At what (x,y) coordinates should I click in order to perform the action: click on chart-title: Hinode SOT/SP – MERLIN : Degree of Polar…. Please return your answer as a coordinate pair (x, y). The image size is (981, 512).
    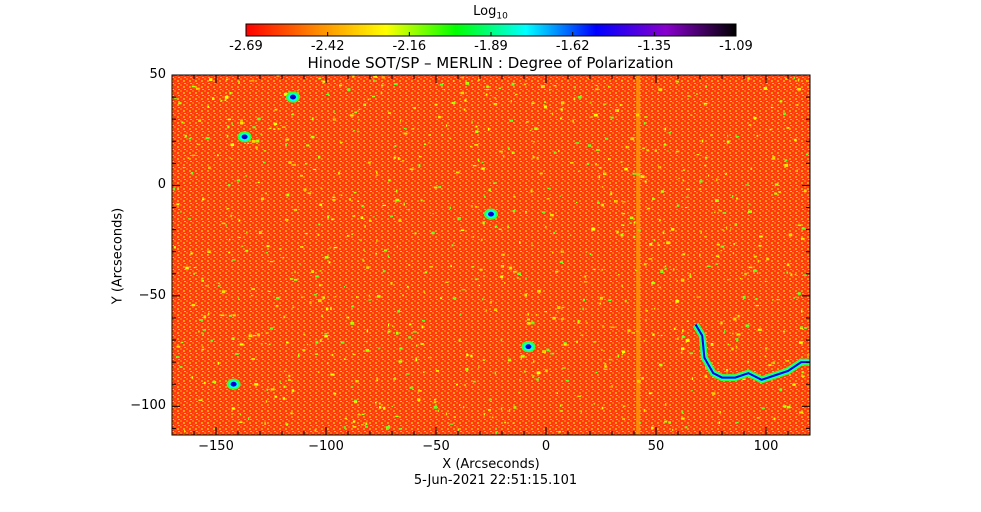
    Looking at the image, I should click on (490, 63).